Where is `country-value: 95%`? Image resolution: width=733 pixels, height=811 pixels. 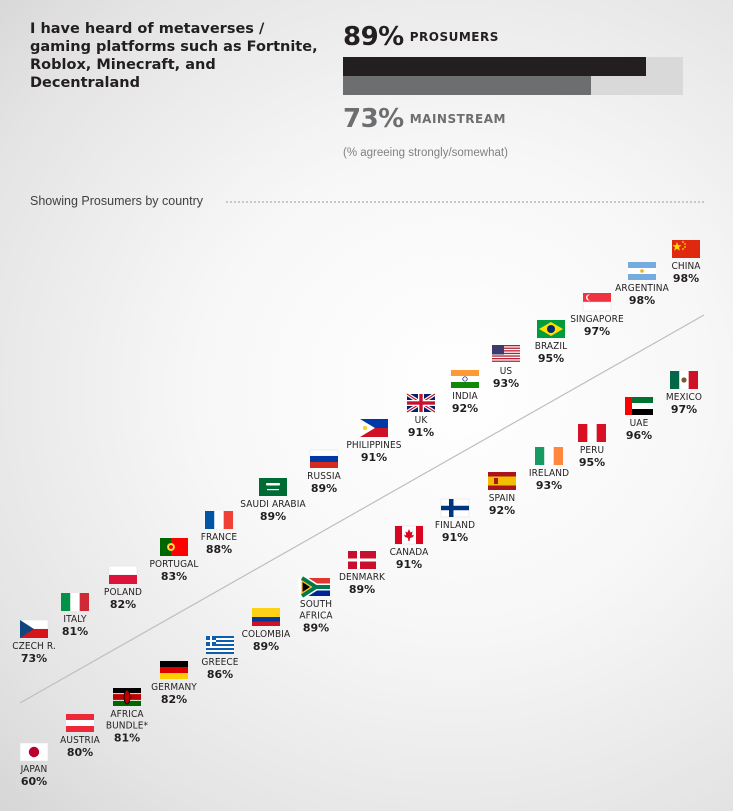 country-value: 95% is located at coordinates (551, 358).